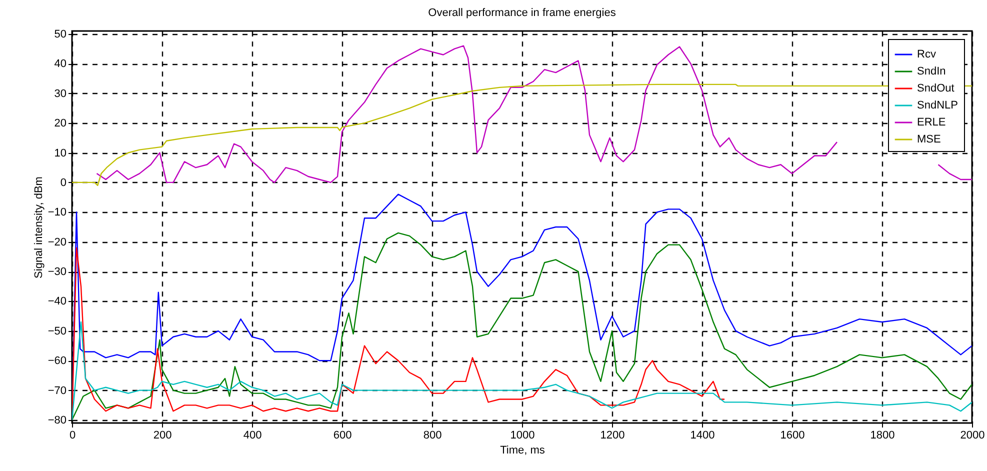  I want to click on y-tick-label: 10, so click(60, 153).